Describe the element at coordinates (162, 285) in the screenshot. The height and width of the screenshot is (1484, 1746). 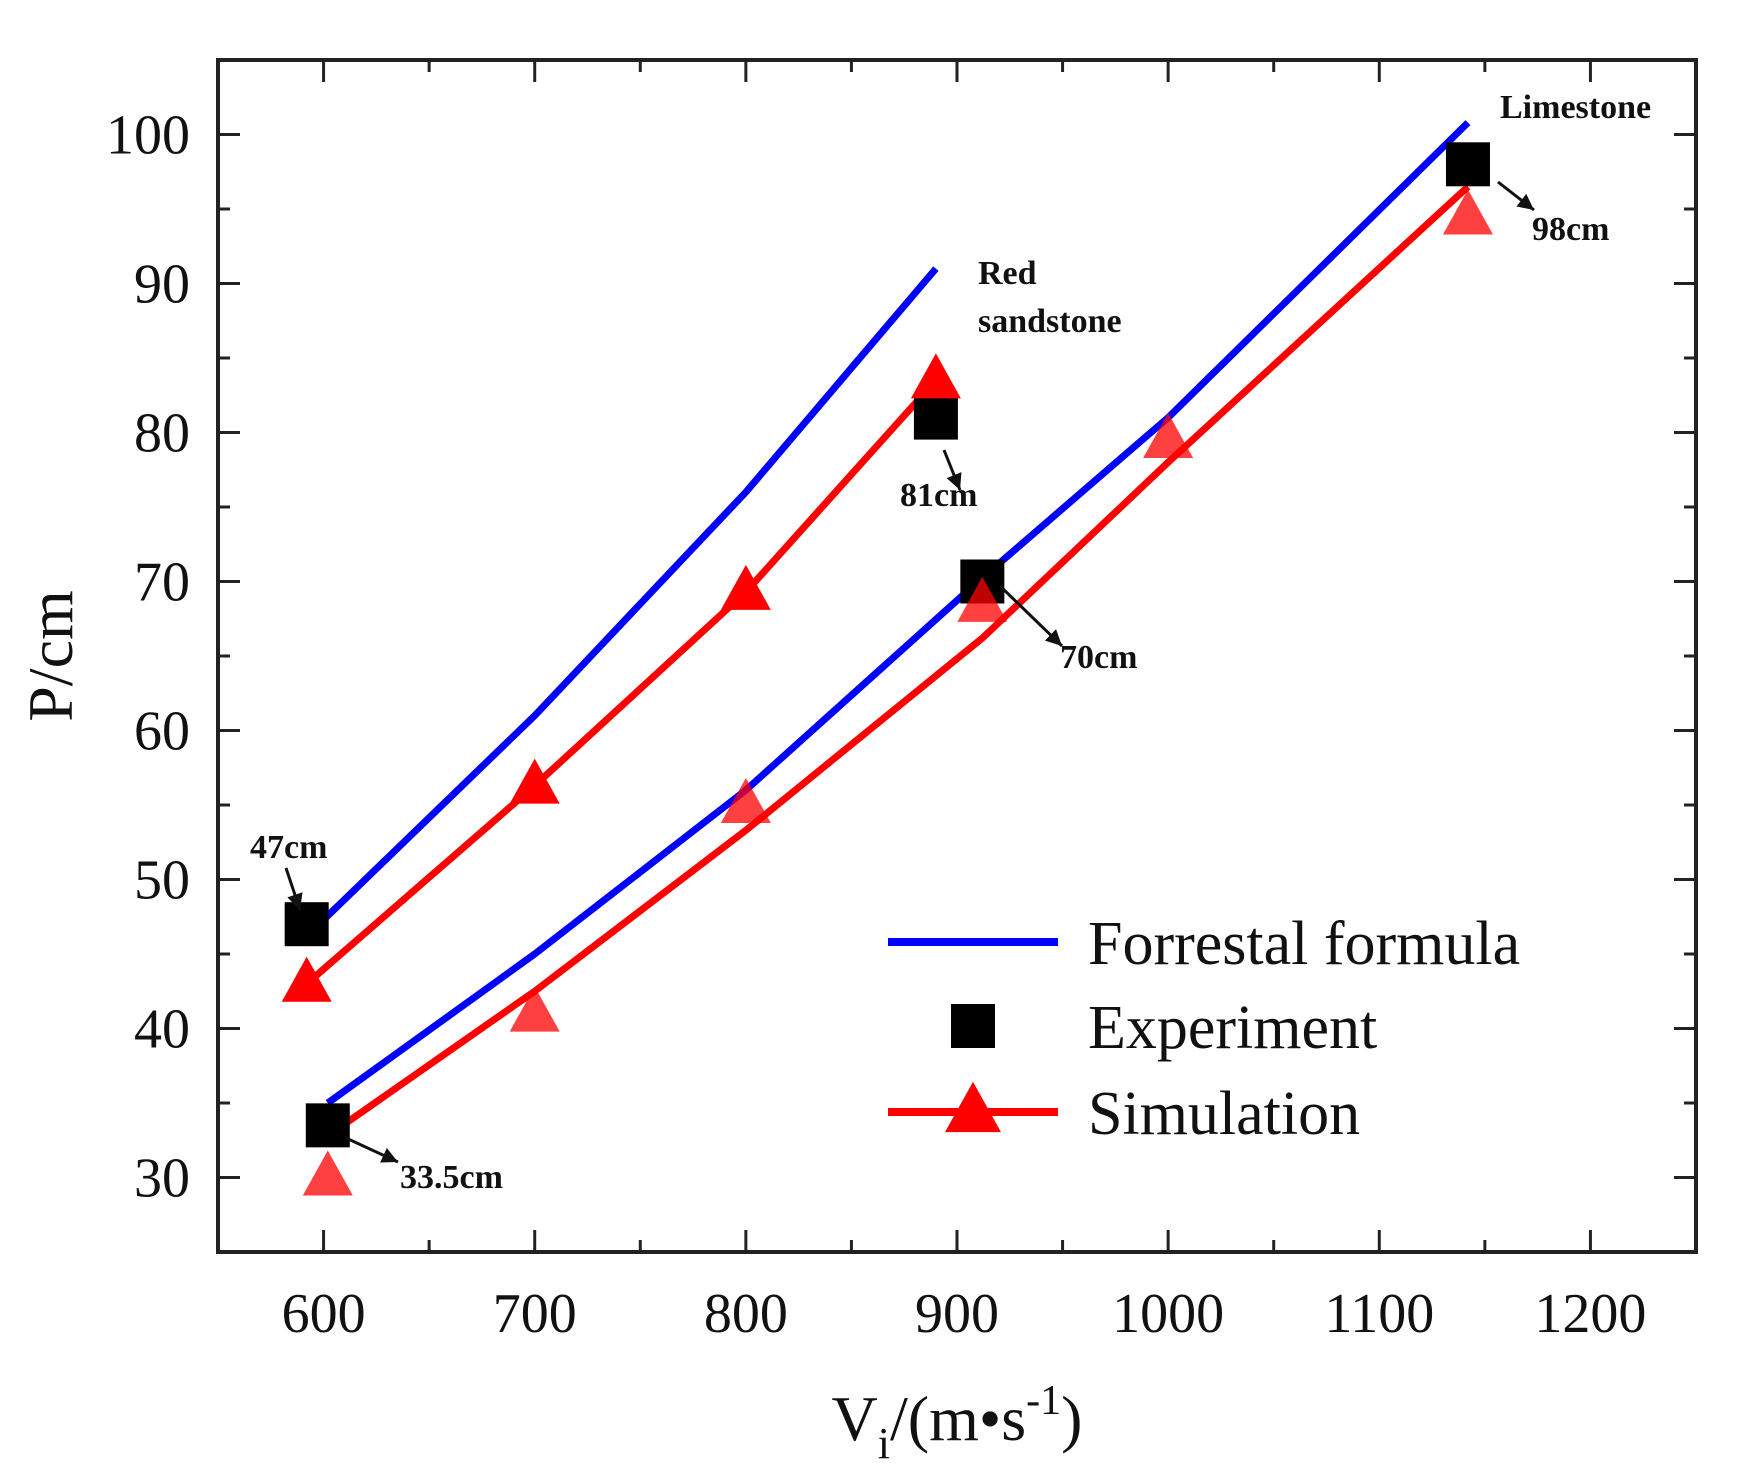
I see `y-tick-label: 90` at that location.